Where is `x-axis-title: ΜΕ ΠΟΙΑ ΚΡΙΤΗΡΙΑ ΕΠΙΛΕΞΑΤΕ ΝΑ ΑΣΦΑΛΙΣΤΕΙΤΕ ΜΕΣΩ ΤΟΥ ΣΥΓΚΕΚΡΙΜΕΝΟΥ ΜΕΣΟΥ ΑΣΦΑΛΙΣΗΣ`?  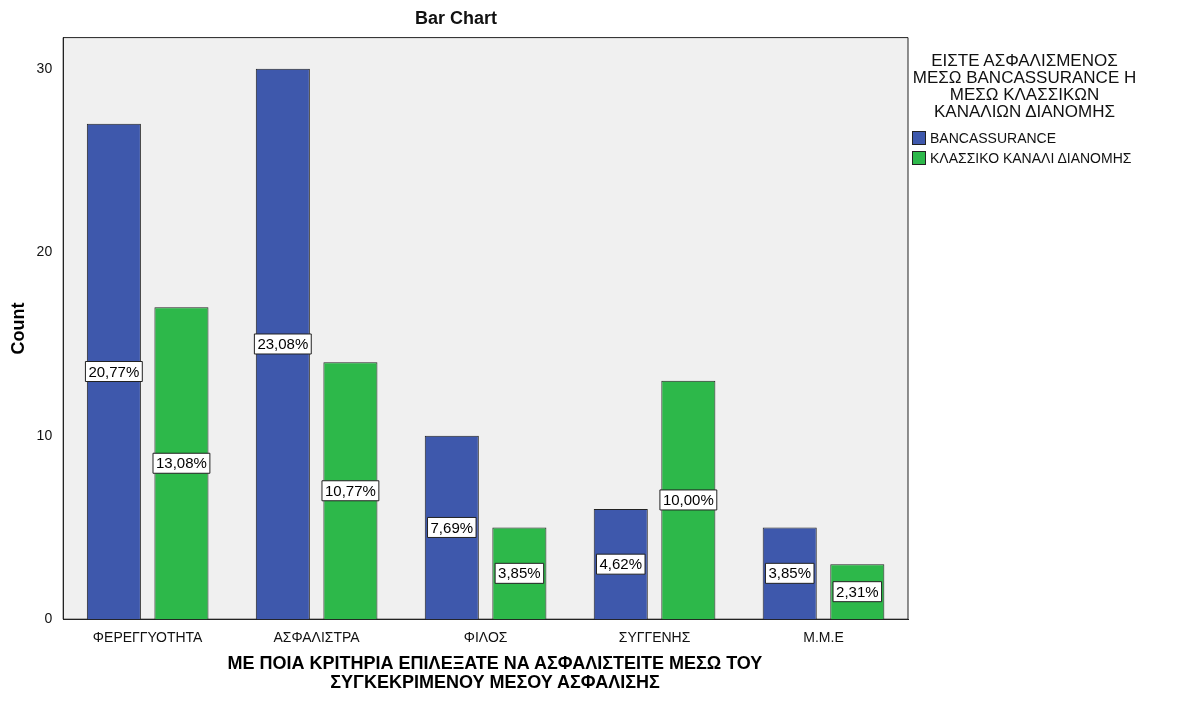
x-axis-title: ΜΕ ΠΟΙΑ ΚΡΙΤΗΡΙΑ ΕΠΙΛΕΞΑΤΕ ΝΑ ΑΣΦΑΛΙΣΤΕΙΤΕ ΜΕΣΩ ΤΟΥ ΣΥΓΚΕΚΡΙΜΕΝΟΥ ΜΕΣΟΥ ΑΣΦΑΛΙΣΗΣ is located at coordinates (495, 672).